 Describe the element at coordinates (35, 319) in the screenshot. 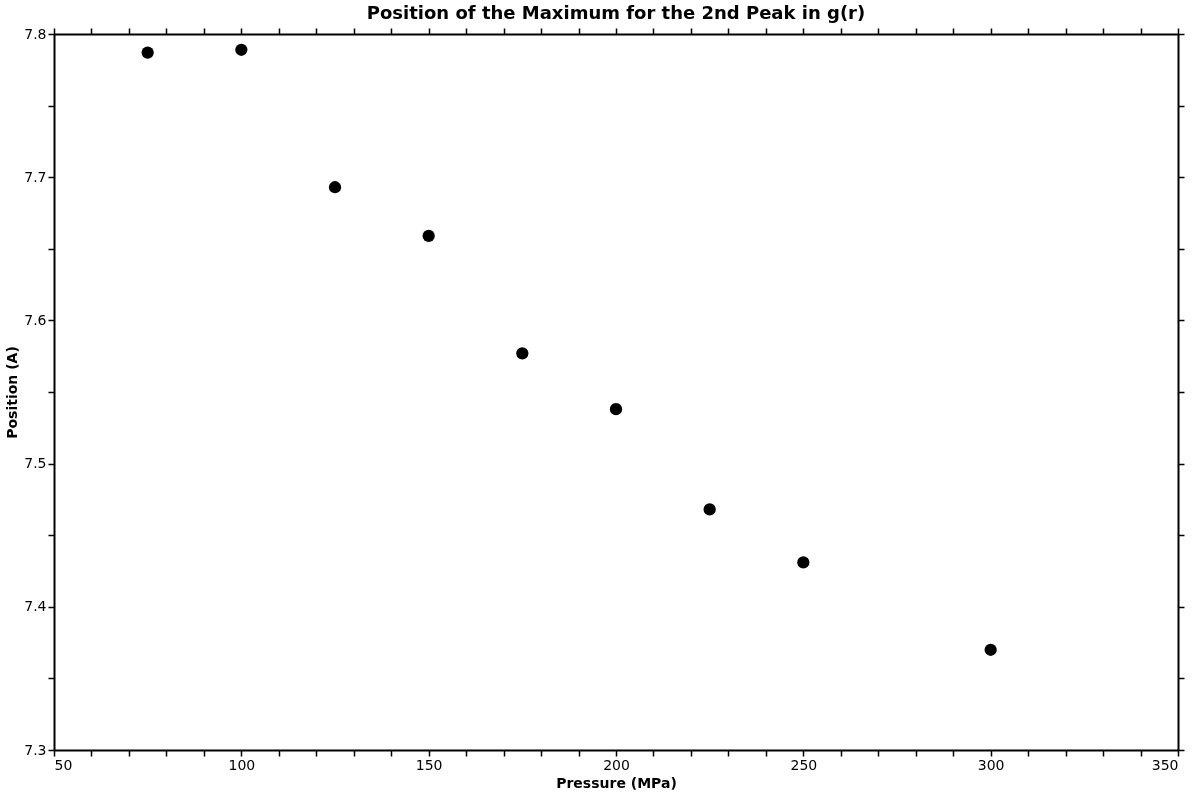

I see `y-tick-label: 7.6` at that location.